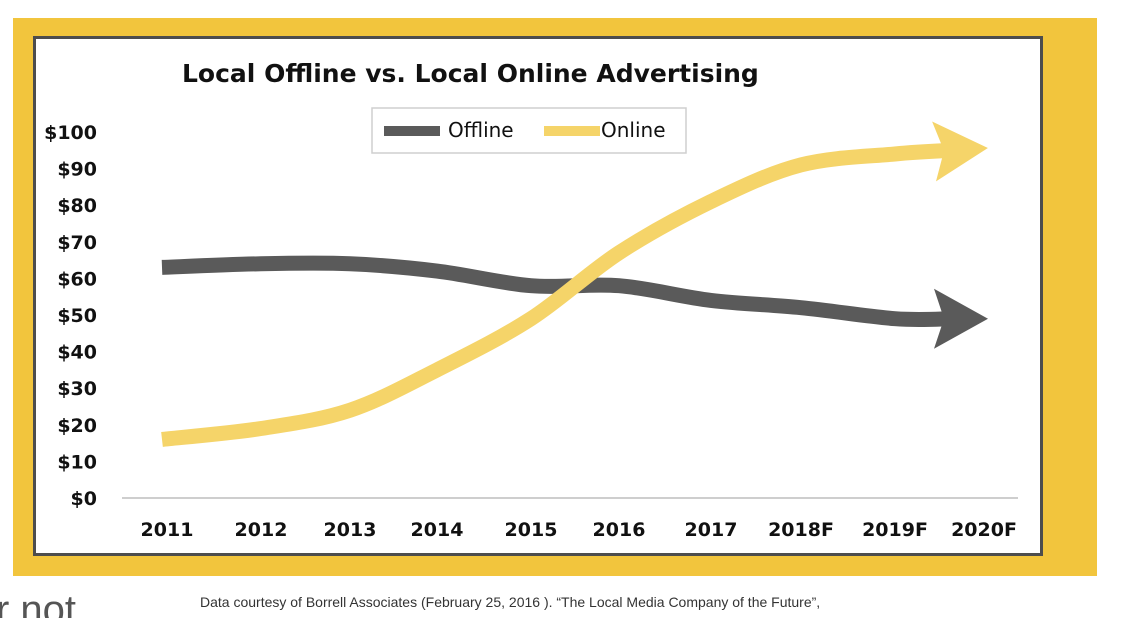  I want to click on x-tick-label: 2011, so click(167, 530).